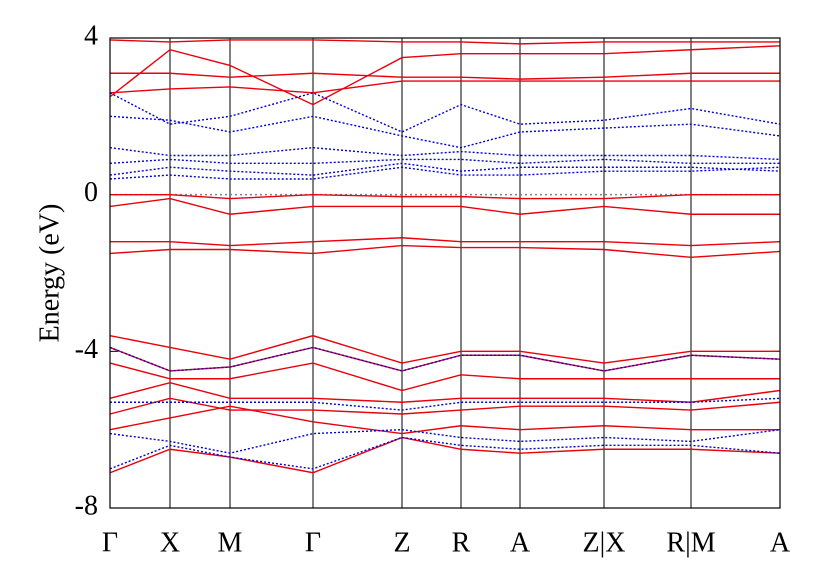 This screenshot has width=830, height=580. I want to click on y-tick-label: 4, so click(91, 35).